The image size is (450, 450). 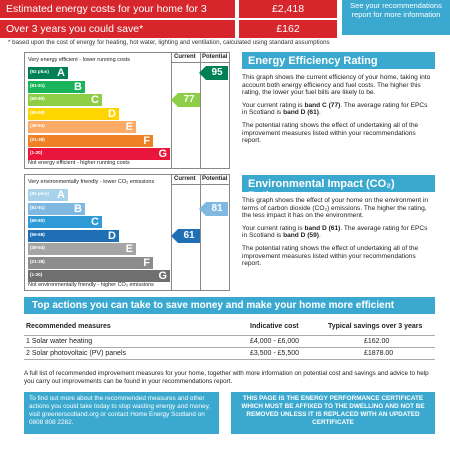 I want to click on savings-row: Over 3 years you could save* £162, so click(x=168, y=29).